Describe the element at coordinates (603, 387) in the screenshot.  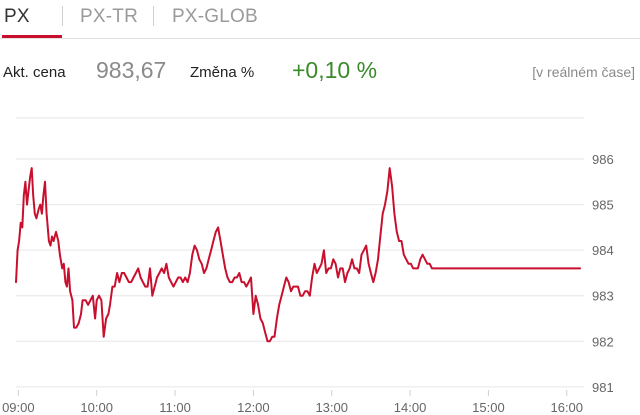
I see `y-tick-label: 981` at that location.